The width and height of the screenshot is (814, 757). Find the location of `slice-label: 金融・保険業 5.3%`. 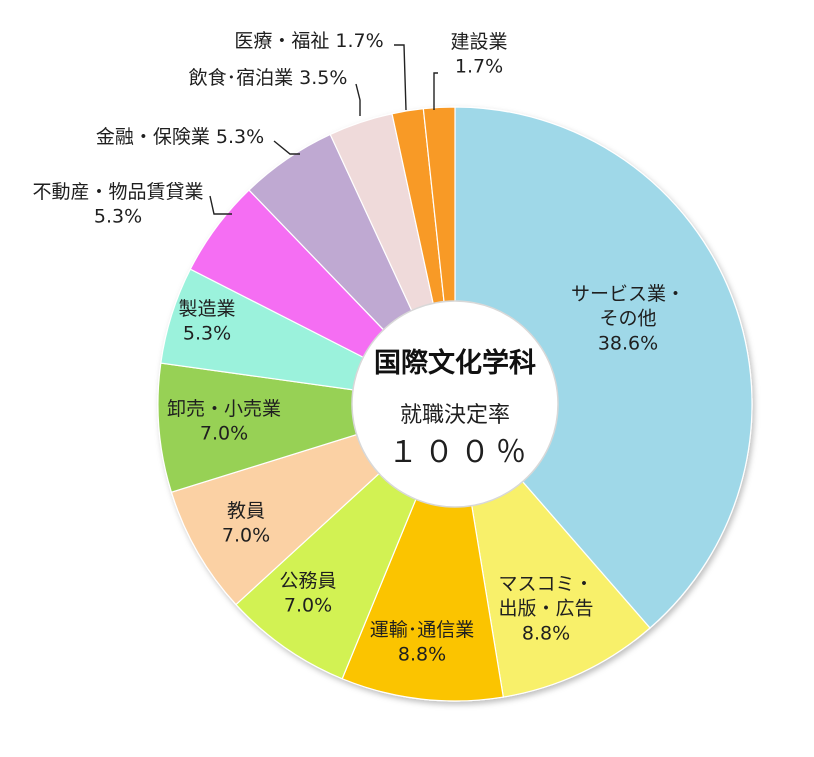

slice-label: 金融・保険業 5.3% is located at coordinates (180, 137).